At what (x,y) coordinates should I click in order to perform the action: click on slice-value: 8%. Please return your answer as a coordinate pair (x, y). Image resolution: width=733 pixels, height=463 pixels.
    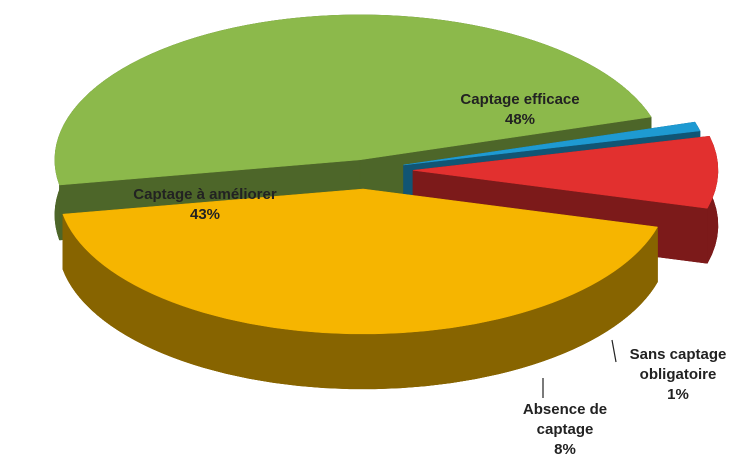
    Looking at the image, I should click on (565, 449).